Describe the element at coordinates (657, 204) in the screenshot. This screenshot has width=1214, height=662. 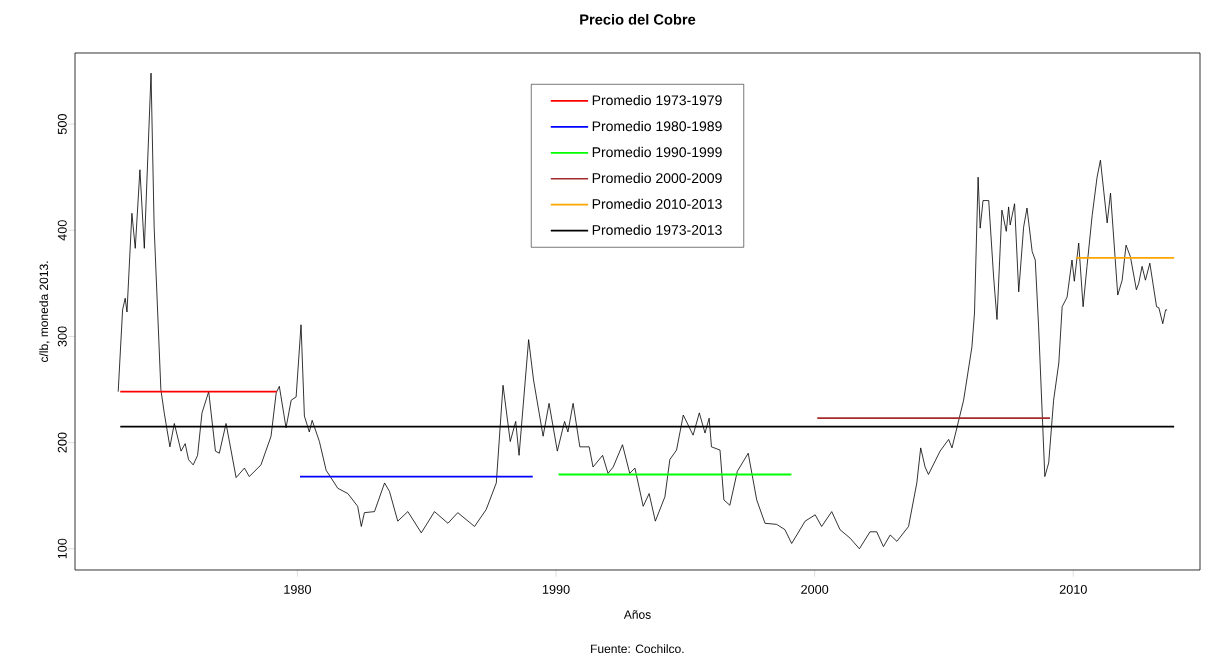
I see `legend-label: Promedio 2010-2013` at that location.